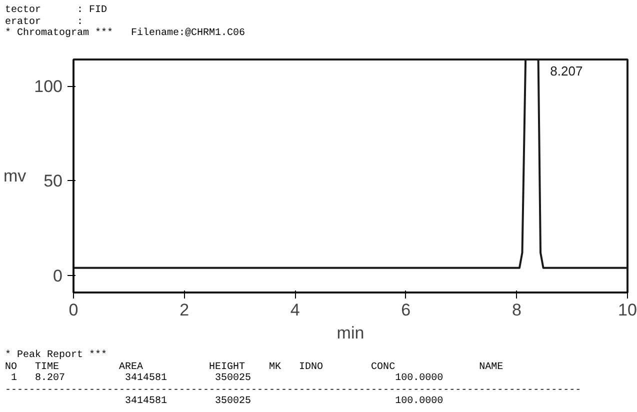 This screenshot has width=637, height=412. Describe the element at coordinates (53, 181) in the screenshot. I see `y-tick-label: 50` at that location.